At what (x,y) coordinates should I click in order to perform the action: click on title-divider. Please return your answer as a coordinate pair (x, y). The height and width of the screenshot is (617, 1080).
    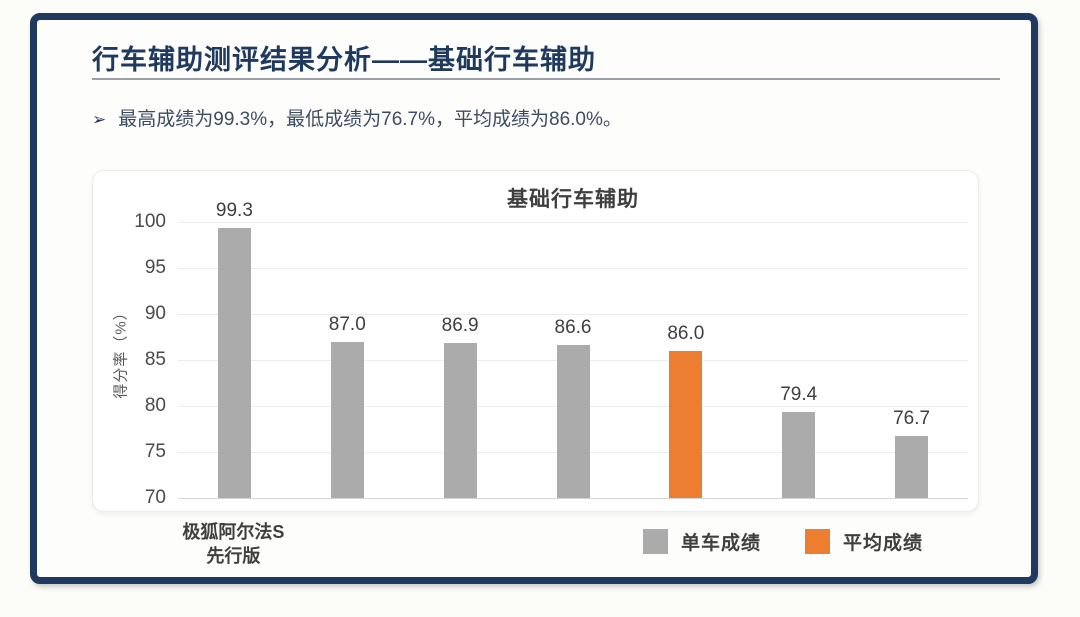
    Looking at the image, I should click on (546, 79).